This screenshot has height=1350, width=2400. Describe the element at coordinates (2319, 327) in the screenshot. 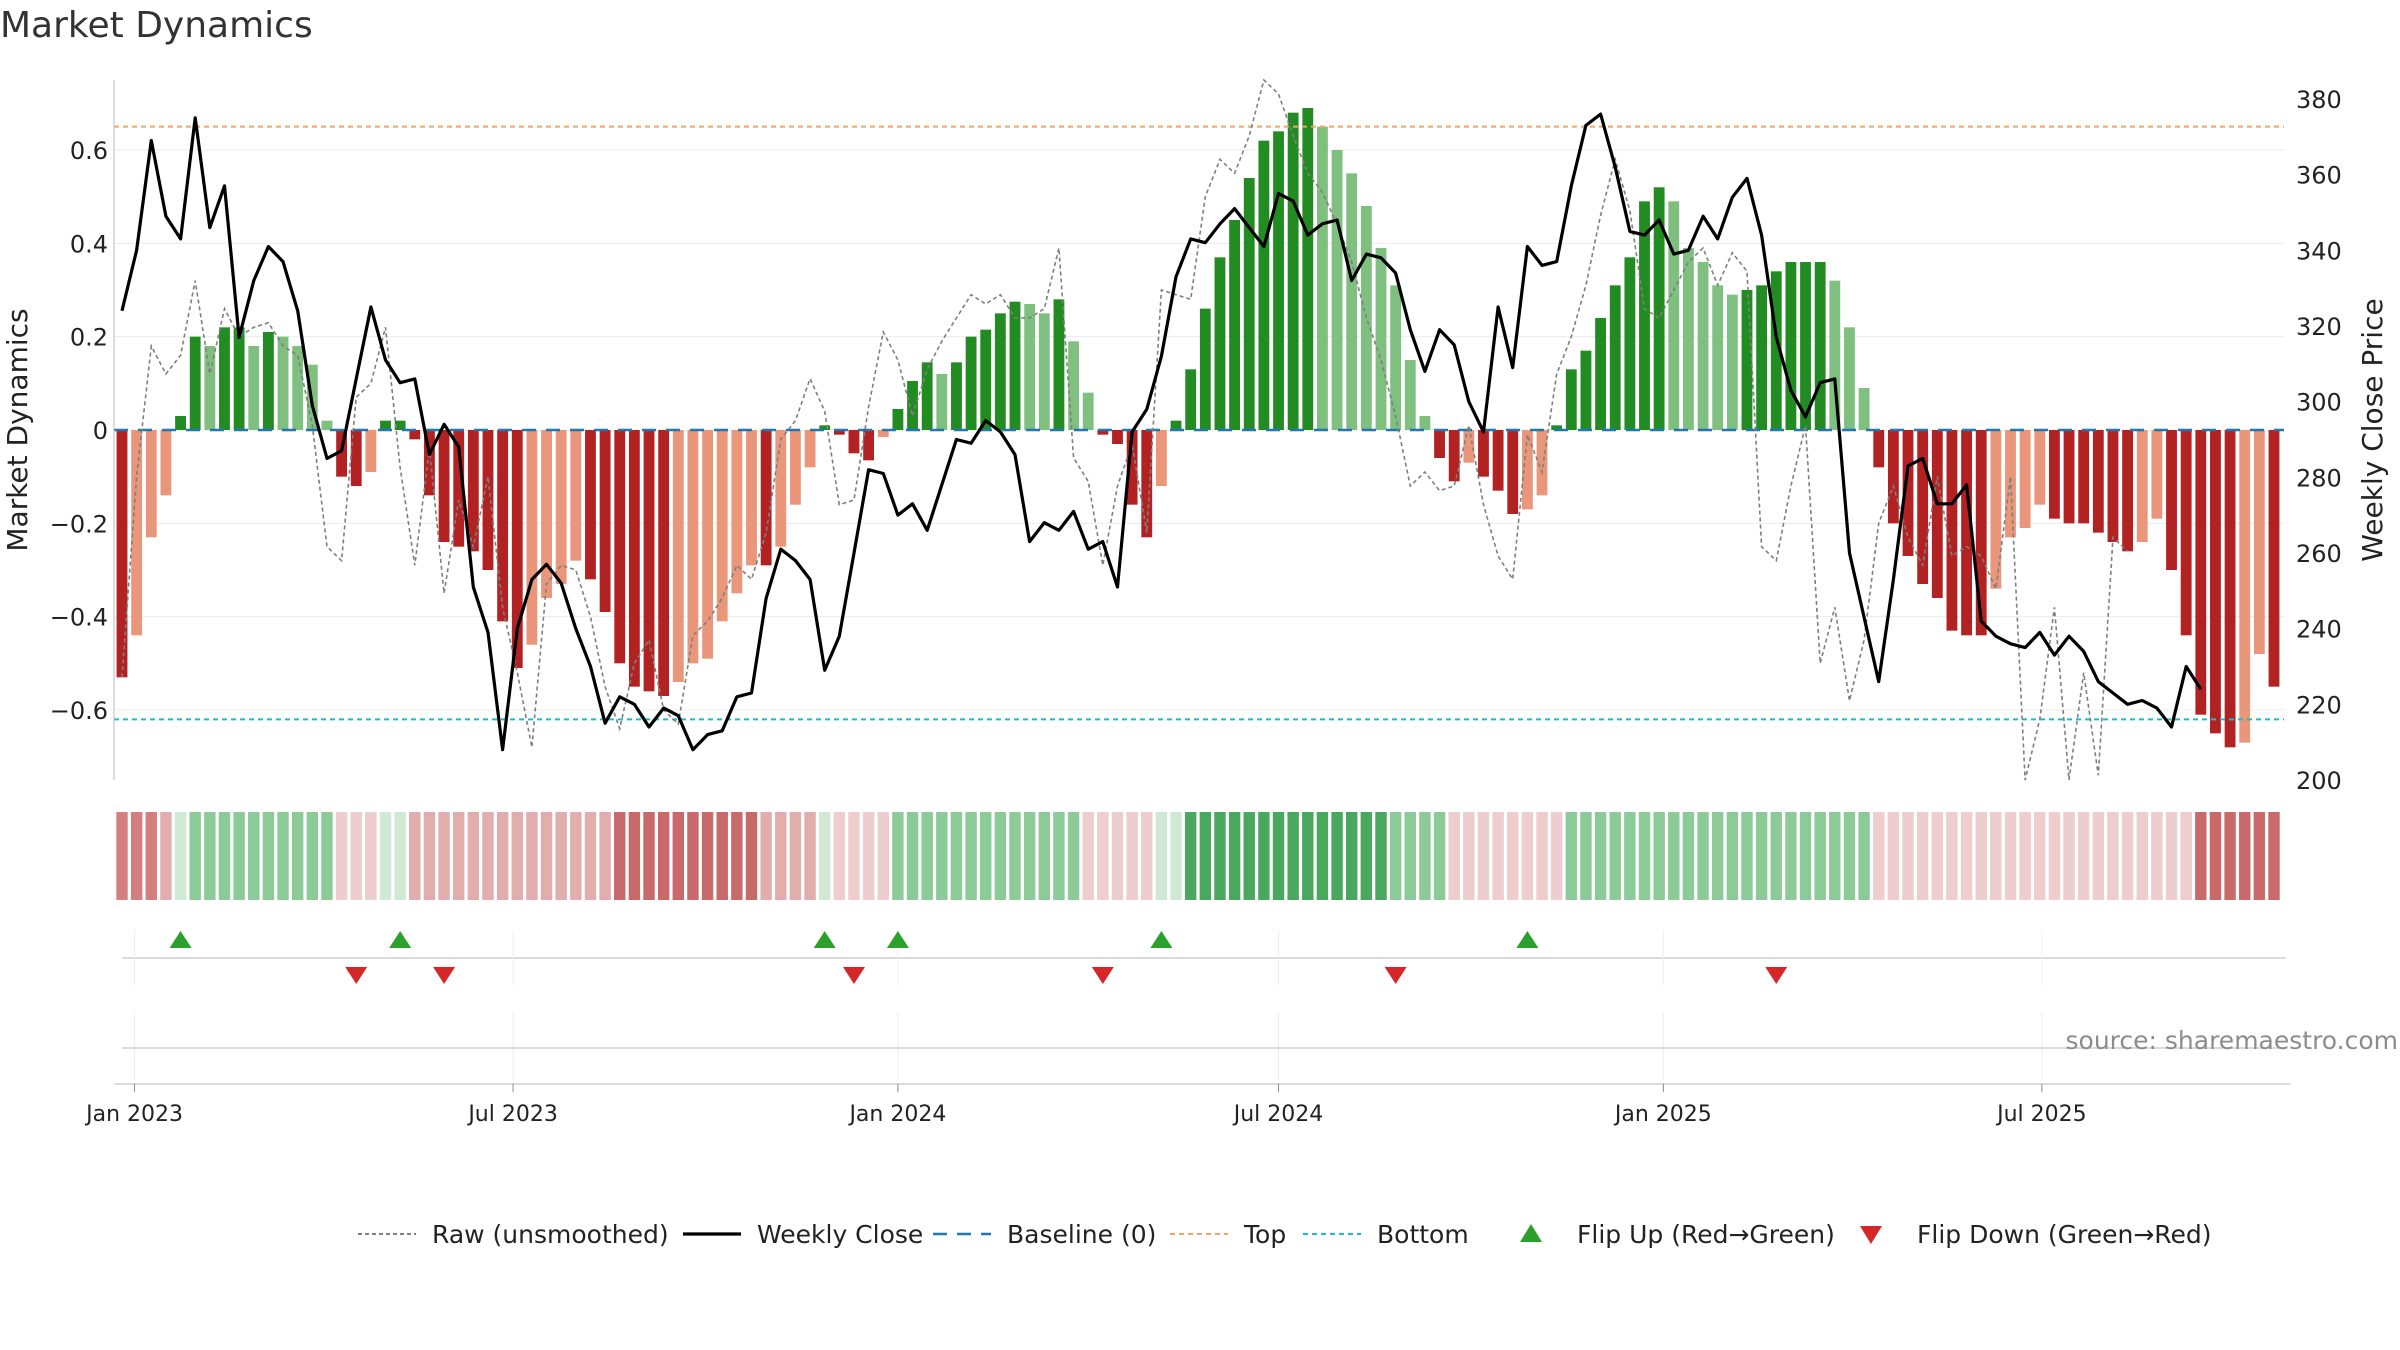

I see `y2-tick-label: 320` at that location.